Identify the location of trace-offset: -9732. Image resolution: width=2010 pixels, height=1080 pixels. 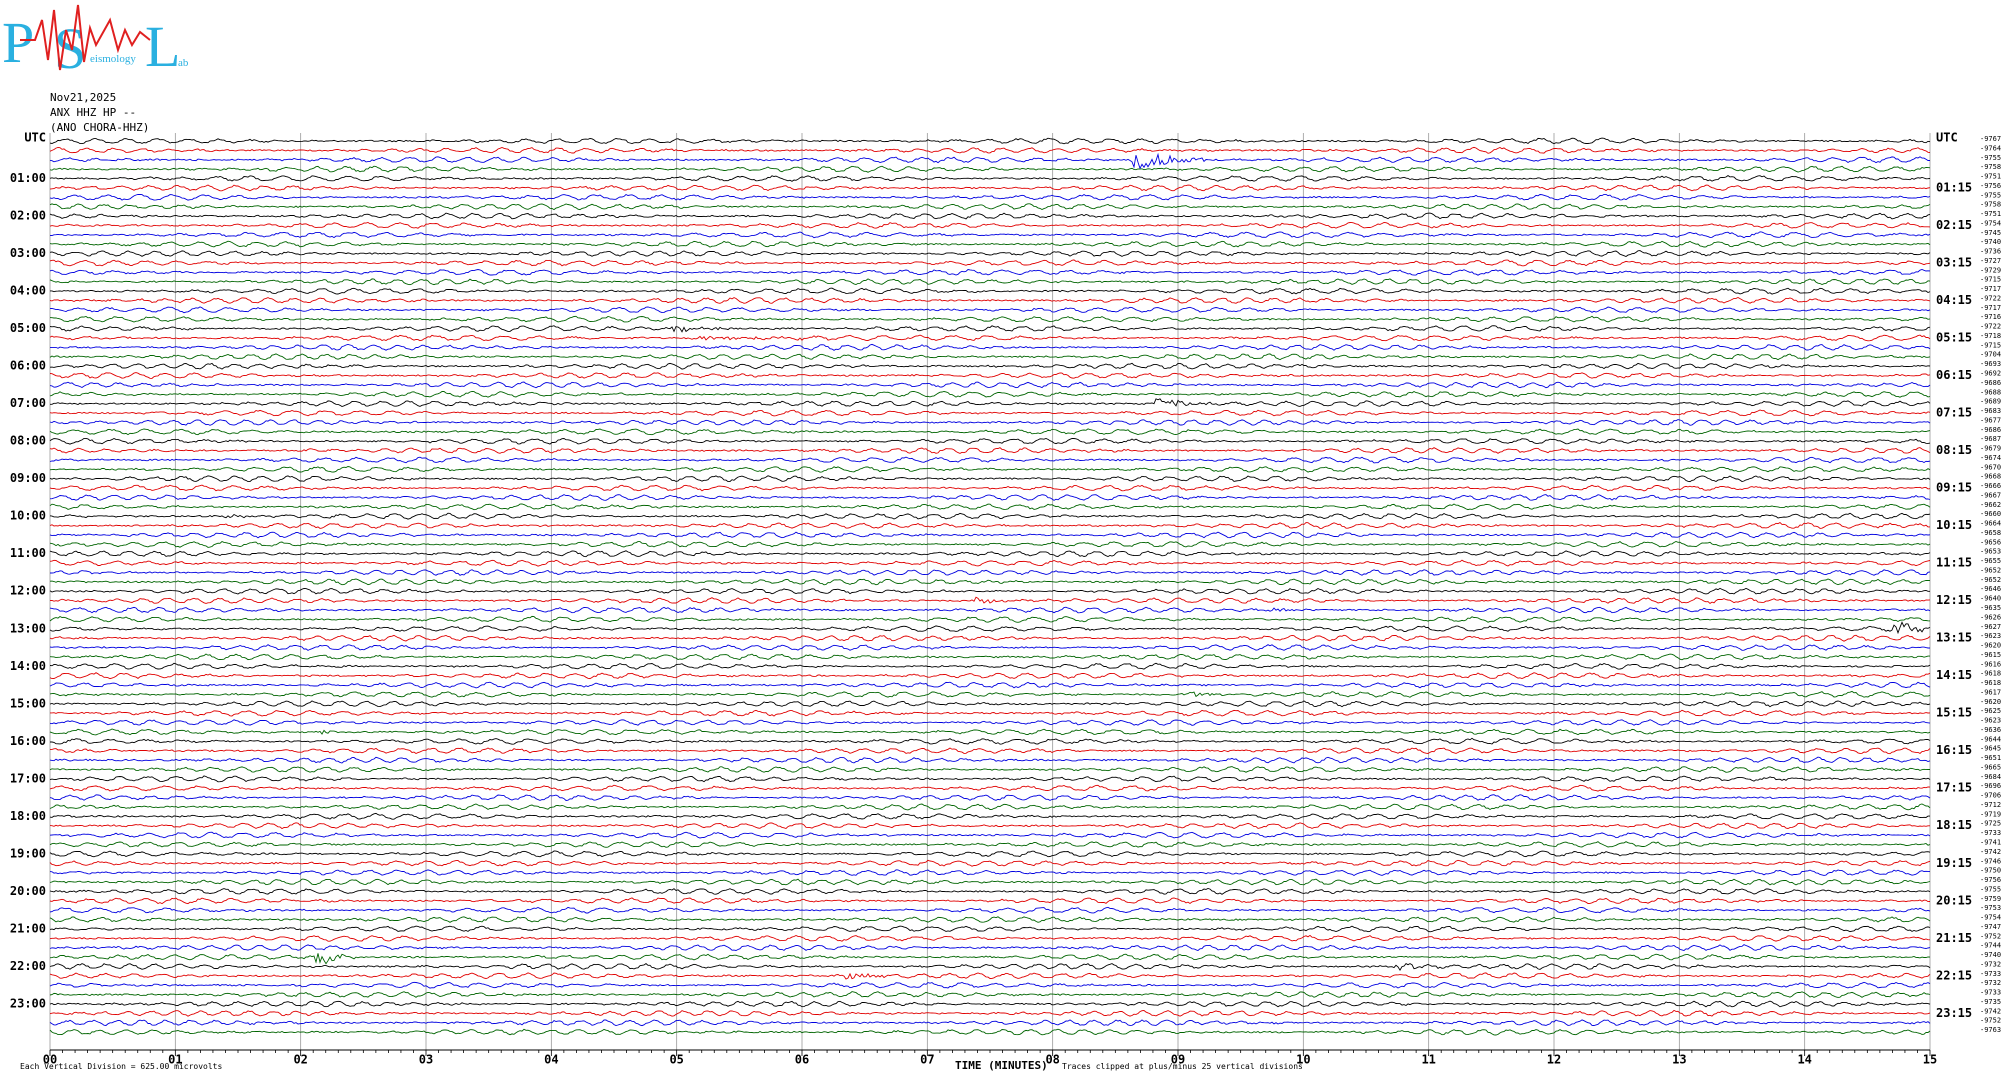
(1990, 964).